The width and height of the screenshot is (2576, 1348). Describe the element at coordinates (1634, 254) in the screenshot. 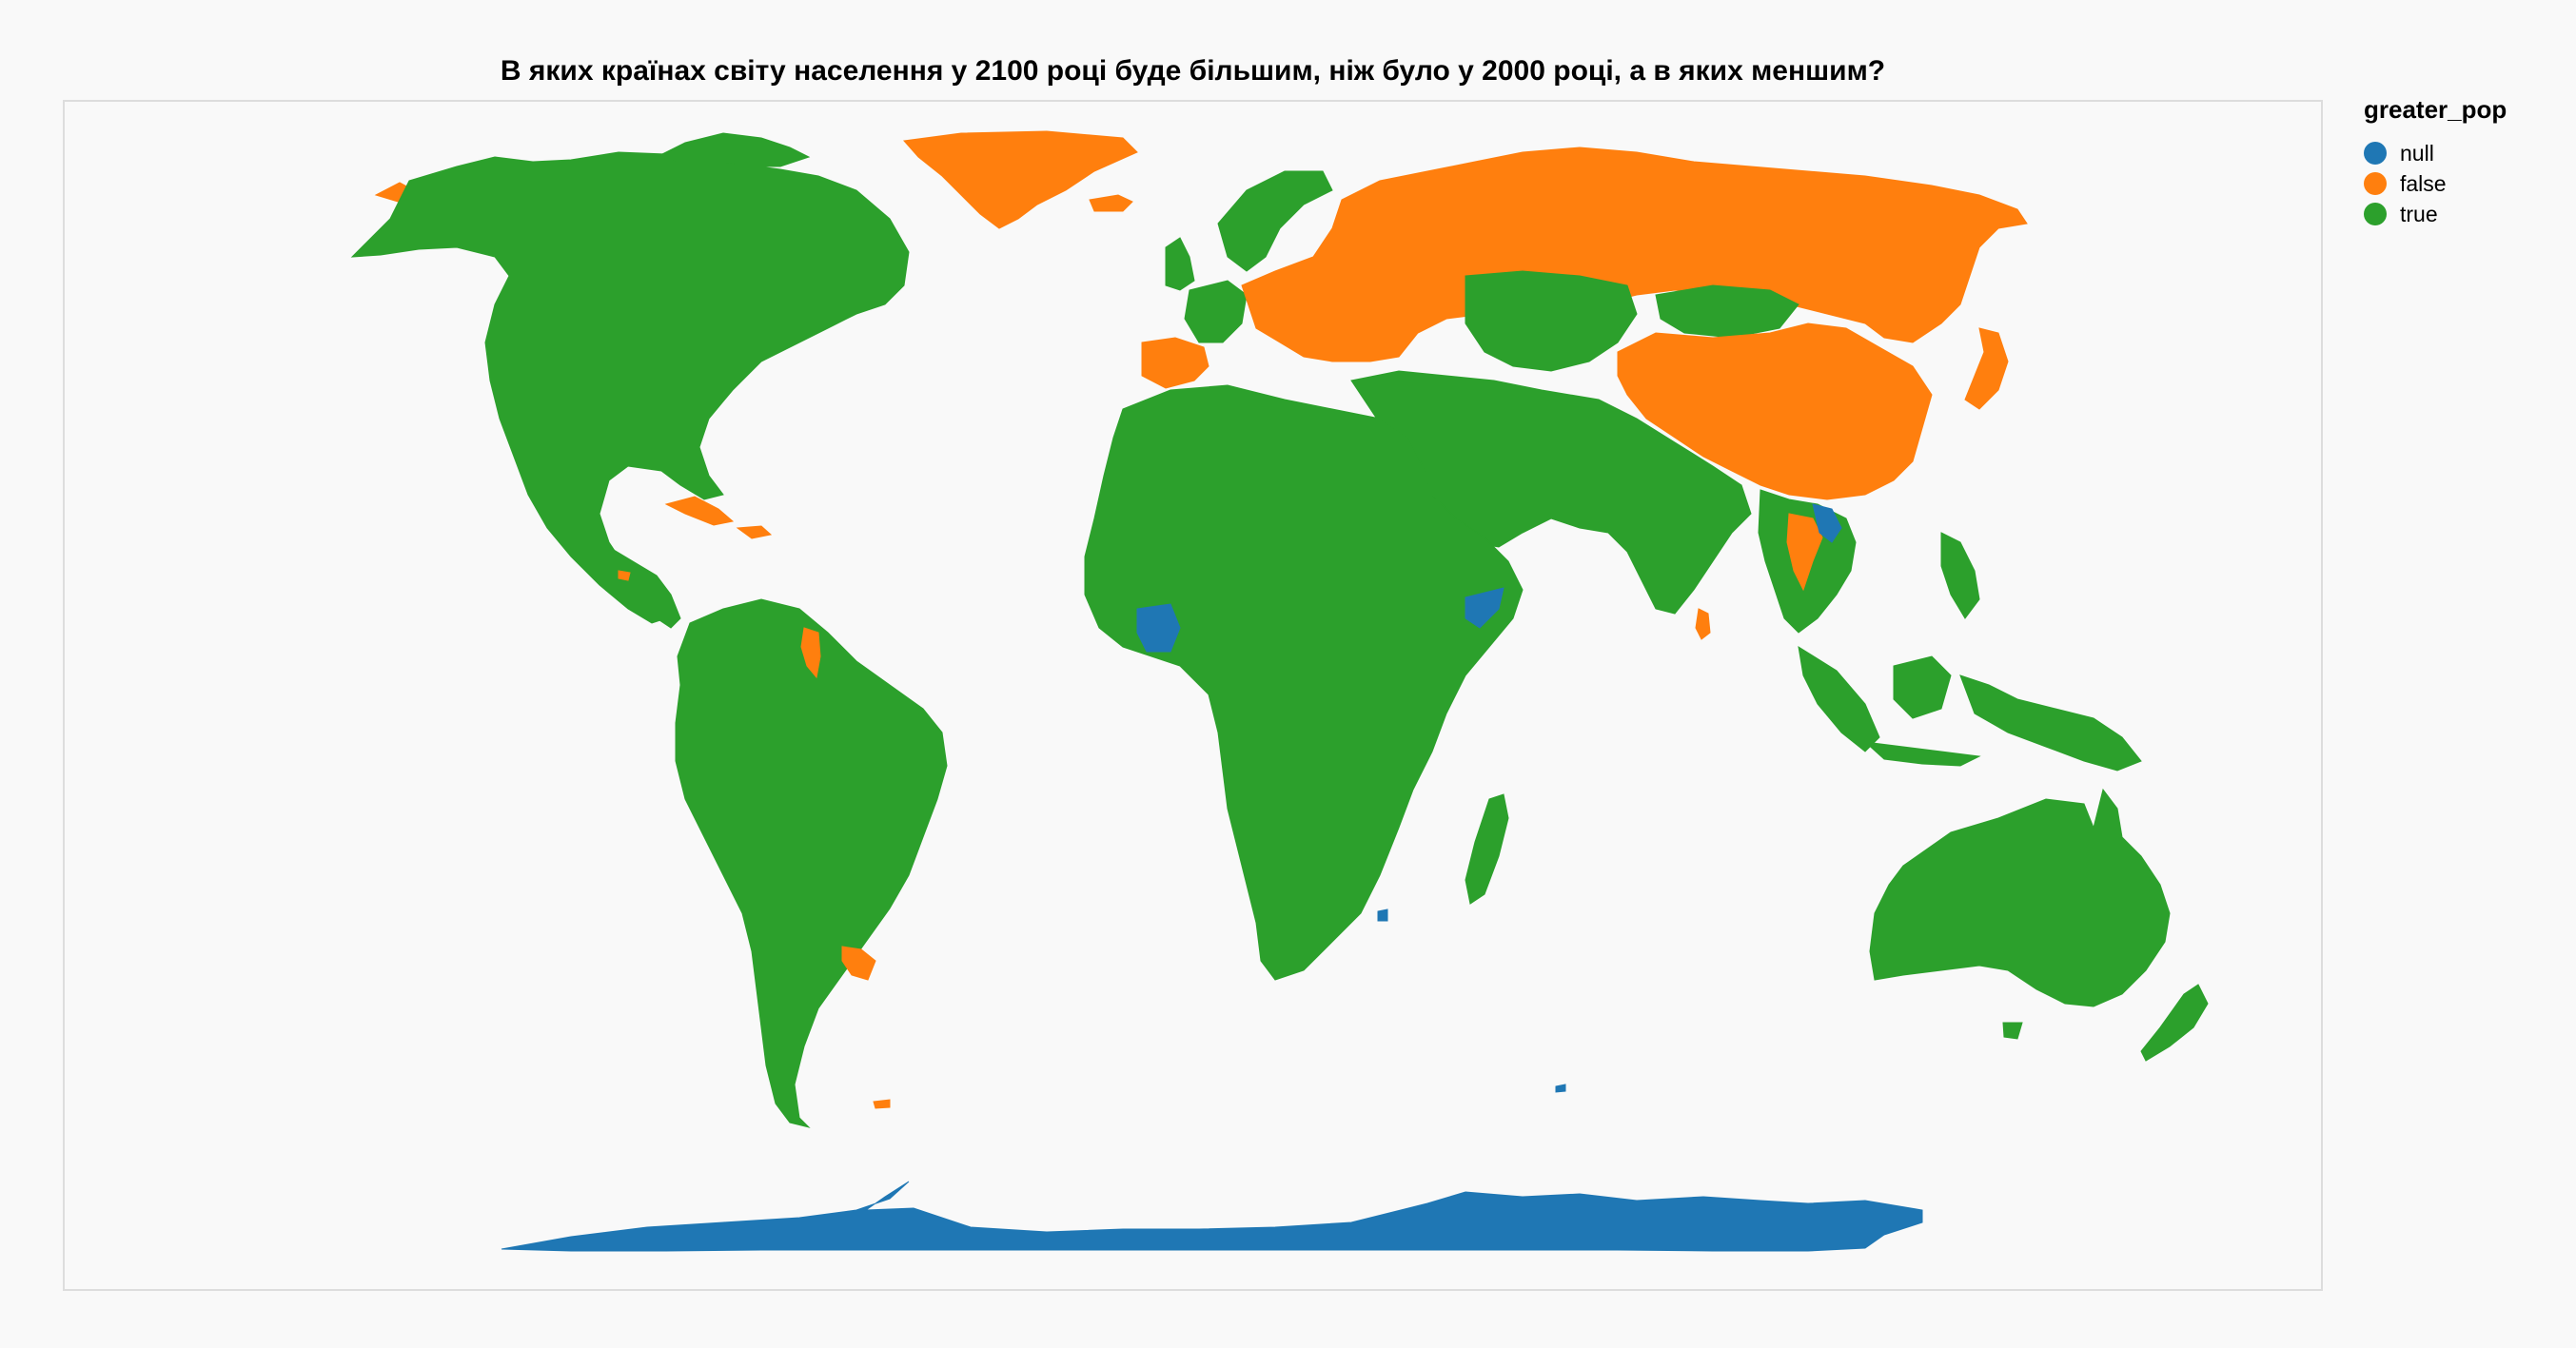

I see `region-russia-east-europe` at that location.